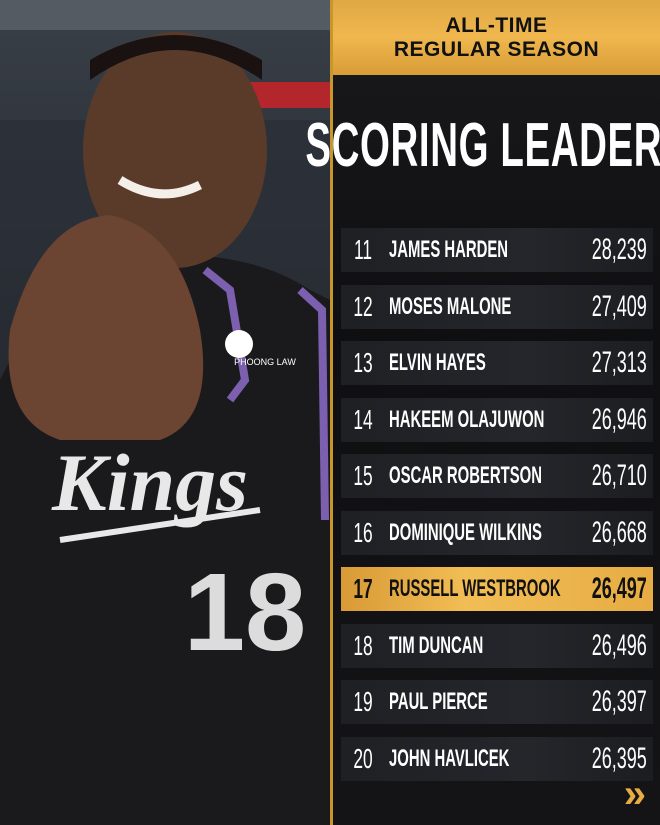 The width and height of the screenshot is (660, 825). I want to click on points: 26,668, so click(619, 532).